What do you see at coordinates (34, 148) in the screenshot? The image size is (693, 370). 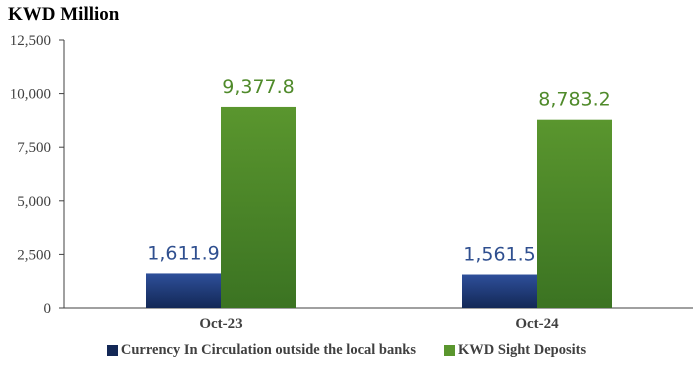 I see `y-tick-label: 7,500` at bounding box center [34, 148].